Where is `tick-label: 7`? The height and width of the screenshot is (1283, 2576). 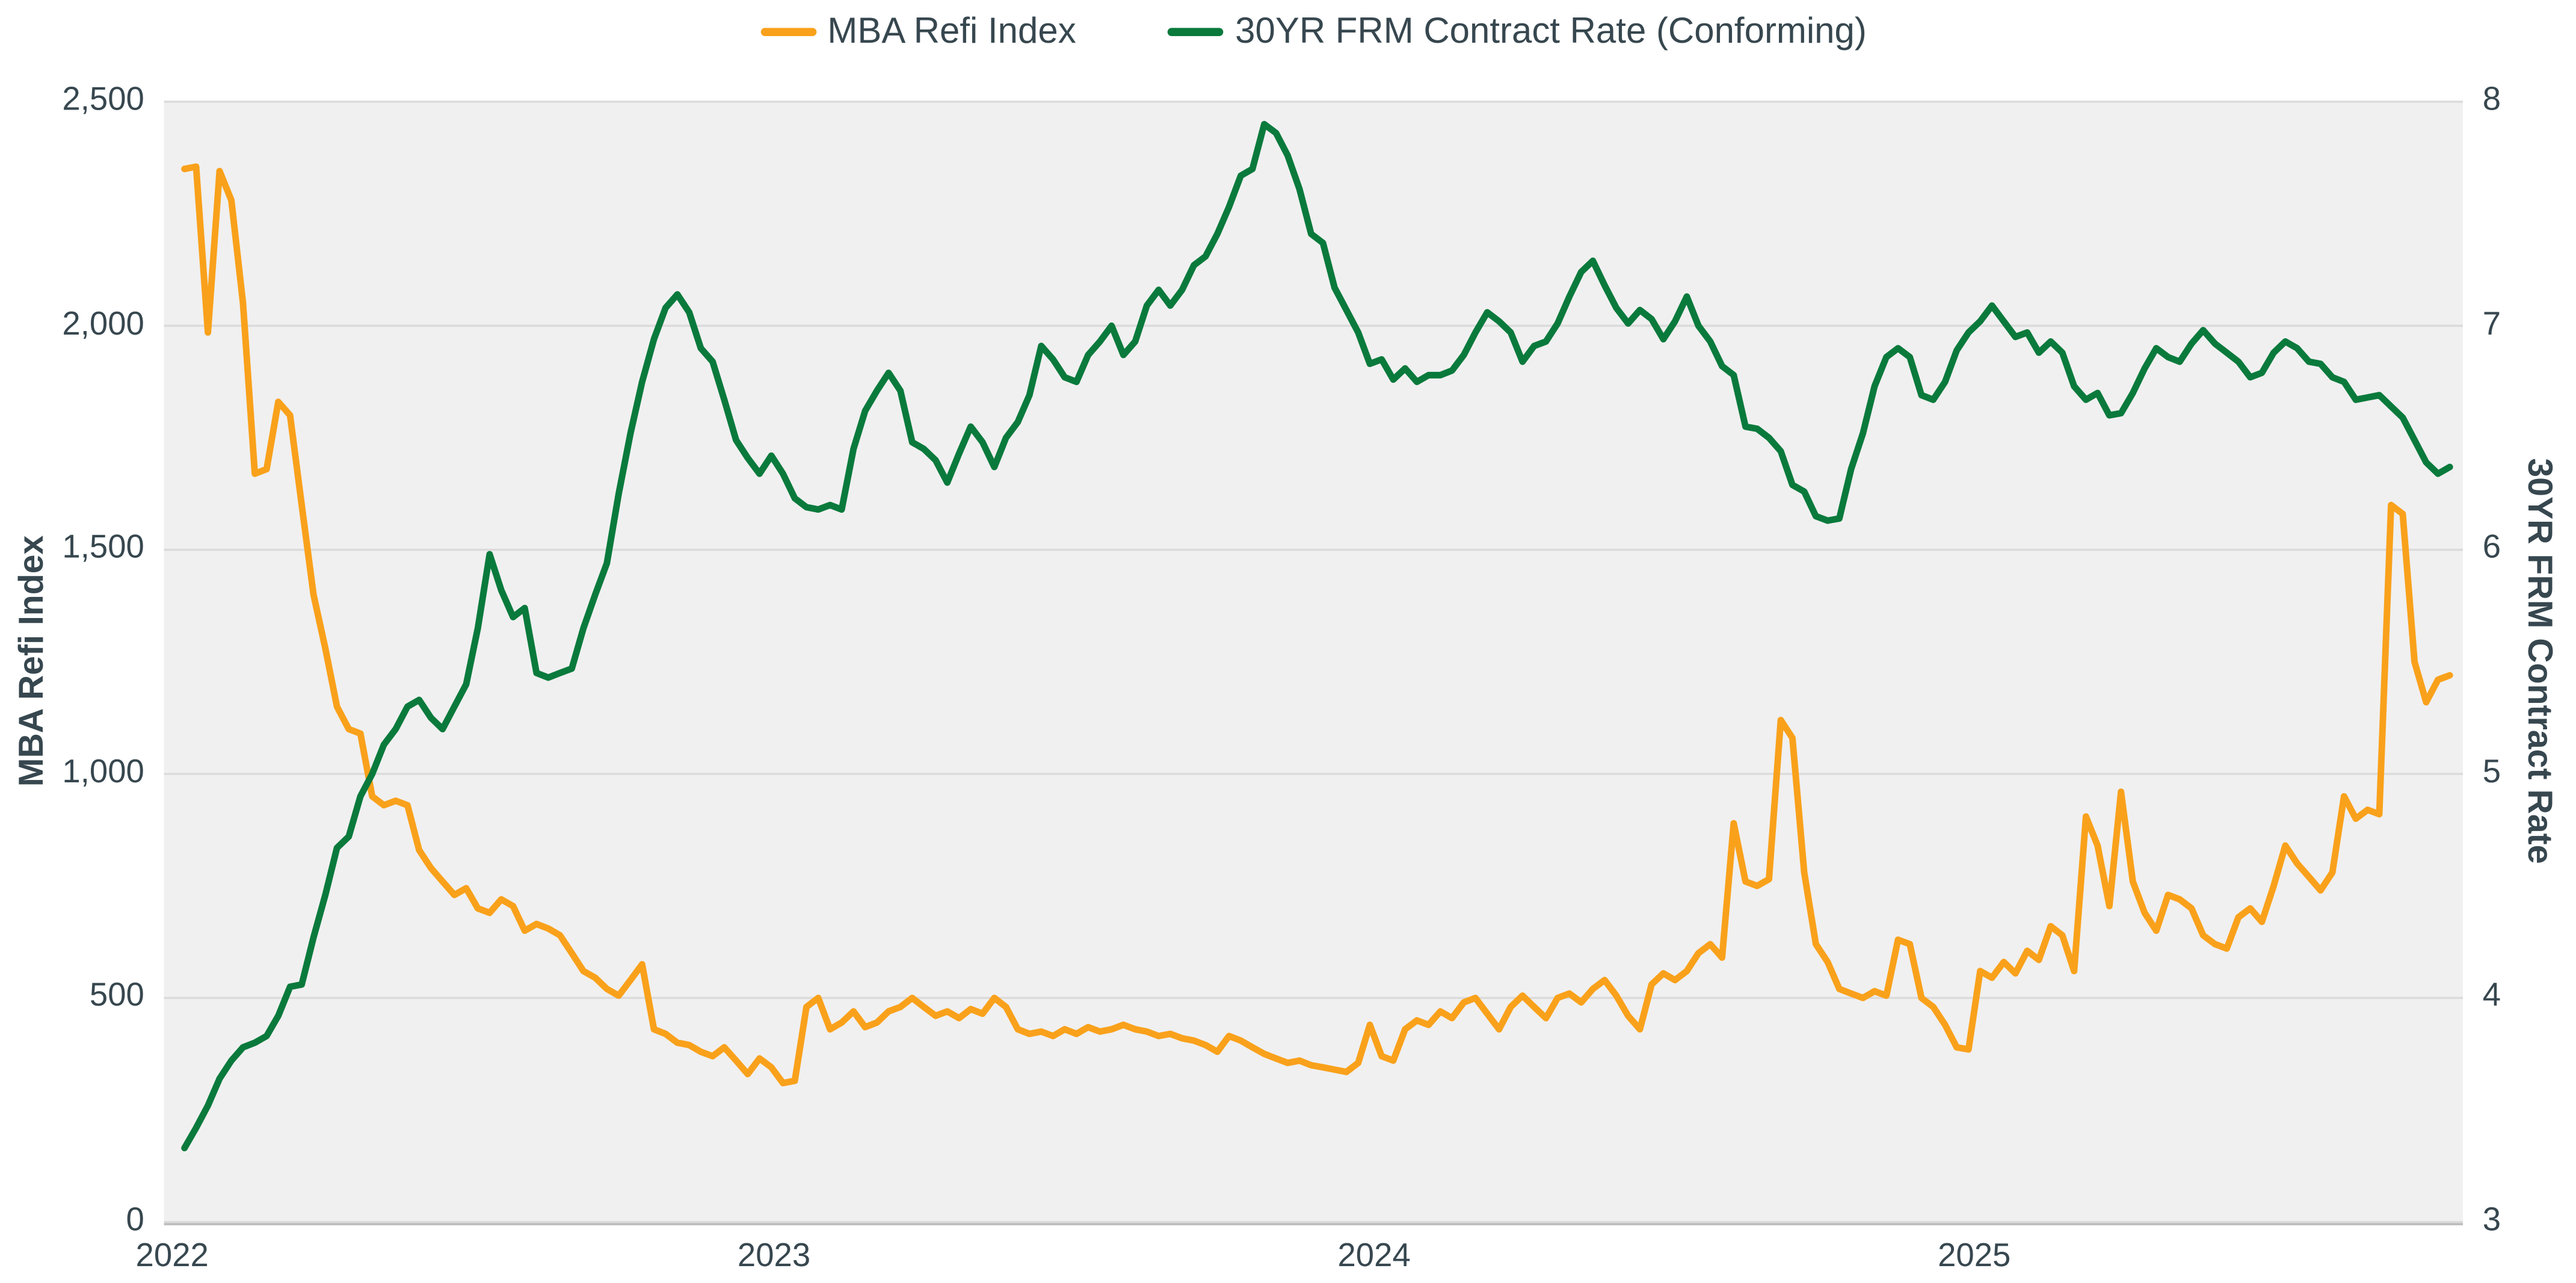
tick-label: 7 is located at coordinates (2491, 324).